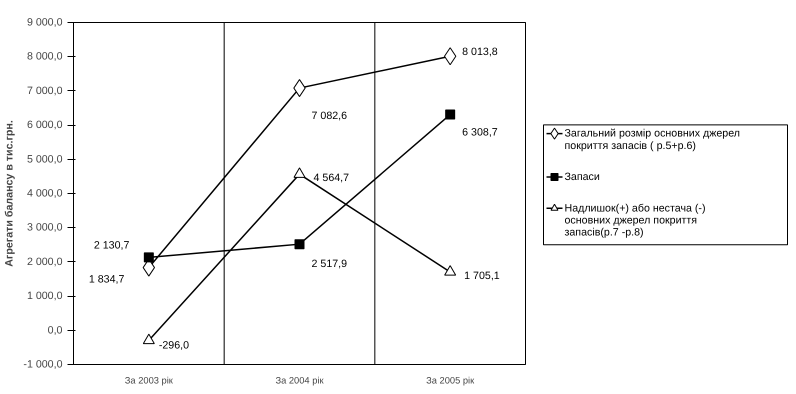 The width and height of the screenshot is (796, 394). I want to click on data-label: 1 705,1, so click(482, 276).